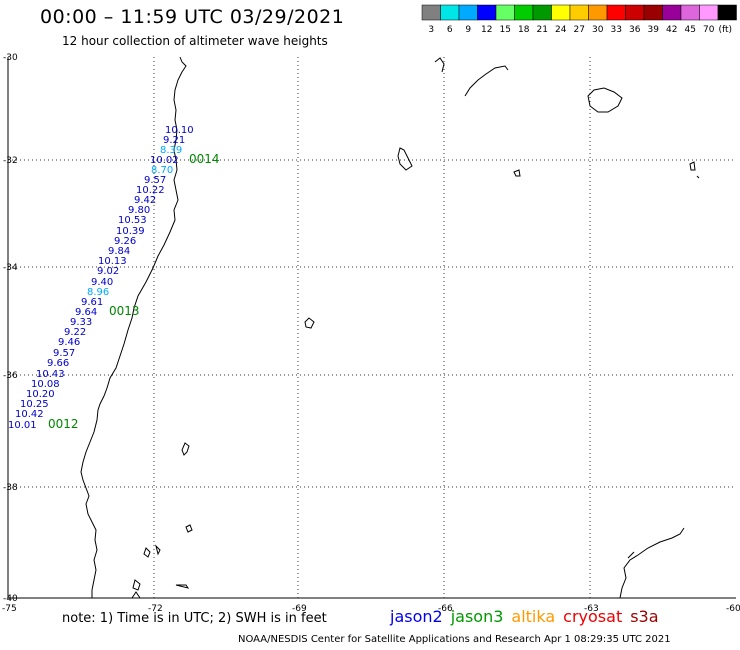 This screenshot has width=740, height=650. What do you see at coordinates (593, 616) in the screenshot?
I see `mission-cryosat: cryosat` at bounding box center [593, 616].